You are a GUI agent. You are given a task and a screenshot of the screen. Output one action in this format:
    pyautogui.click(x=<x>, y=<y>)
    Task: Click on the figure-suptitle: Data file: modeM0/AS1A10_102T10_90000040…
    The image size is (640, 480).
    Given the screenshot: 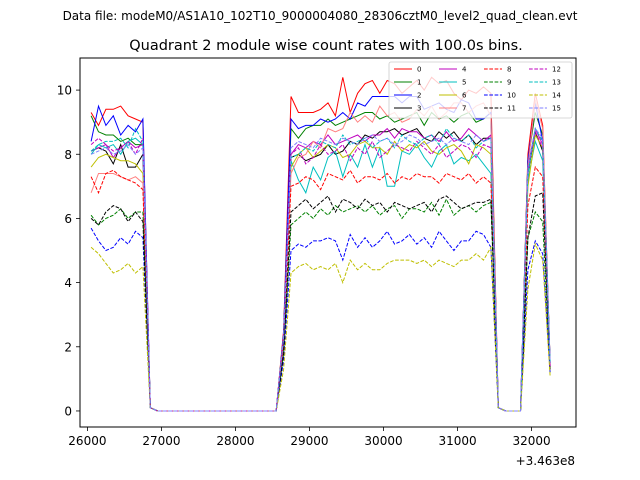 What is the action you would take?
    pyautogui.click(x=320, y=16)
    